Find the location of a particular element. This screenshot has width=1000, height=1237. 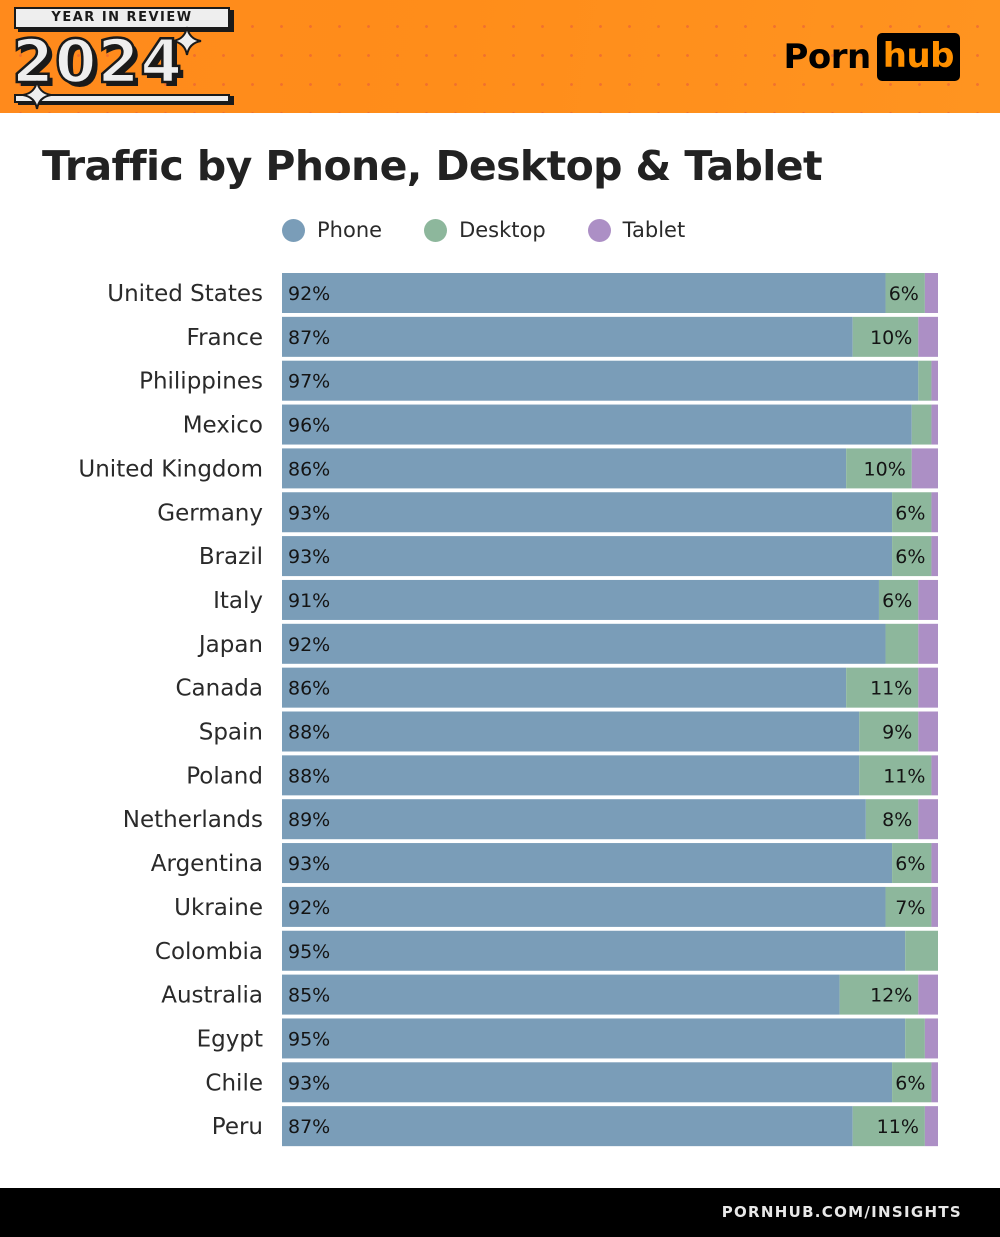

bar-phone-netherlands is located at coordinates (574, 819).